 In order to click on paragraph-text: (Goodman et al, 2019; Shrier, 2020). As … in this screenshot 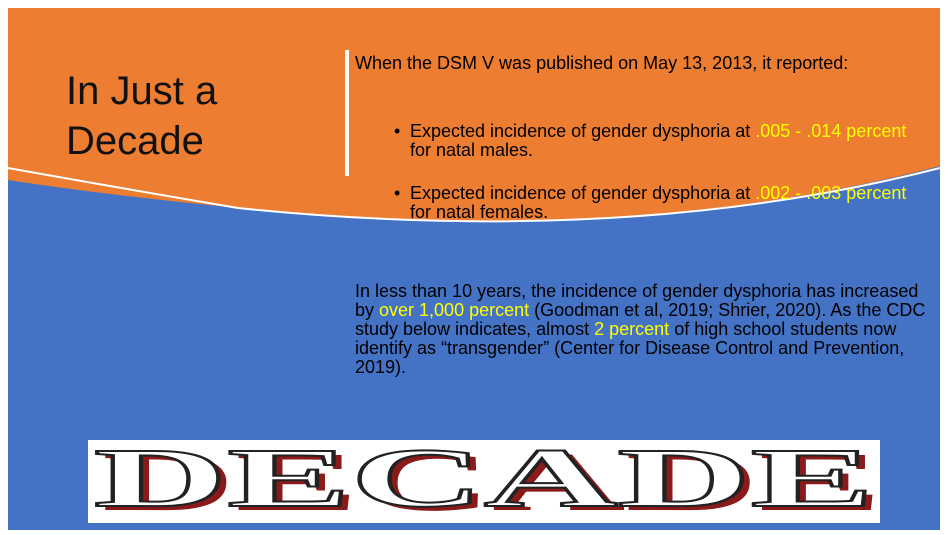, I will do `click(640, 319)`.